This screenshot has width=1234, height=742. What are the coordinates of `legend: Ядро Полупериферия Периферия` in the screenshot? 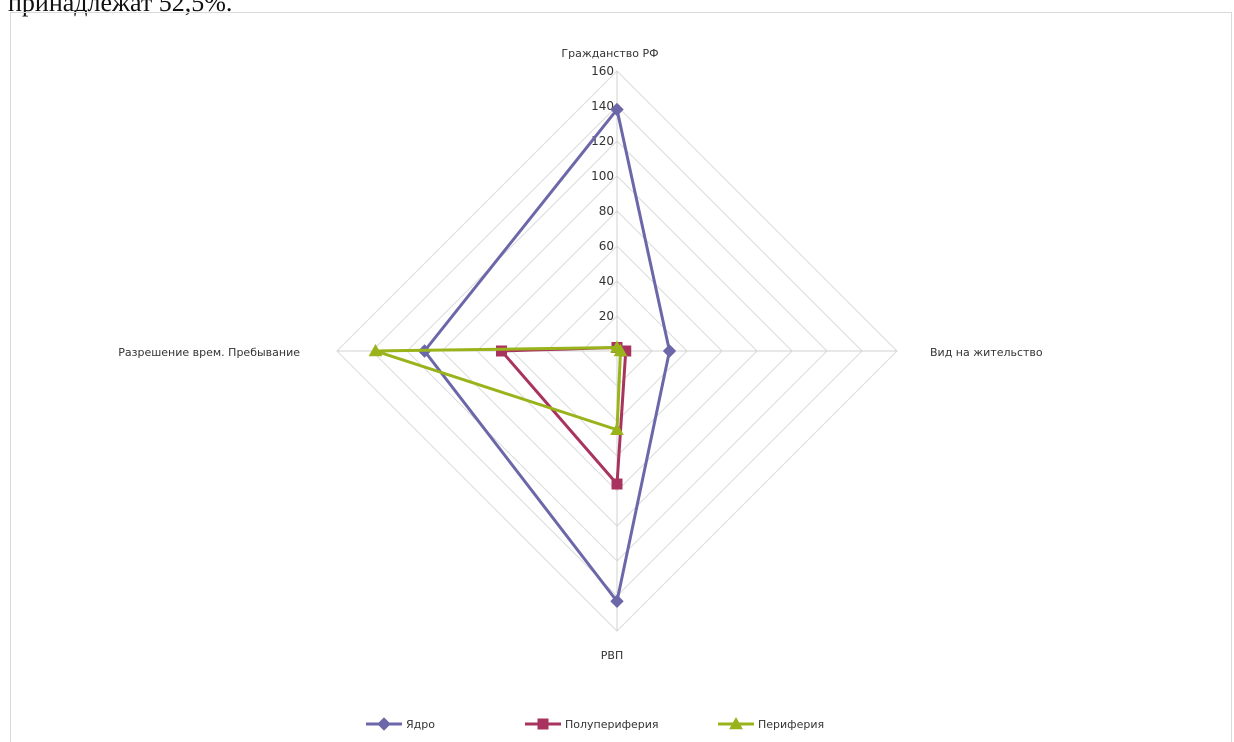 It's located at (595, 723).